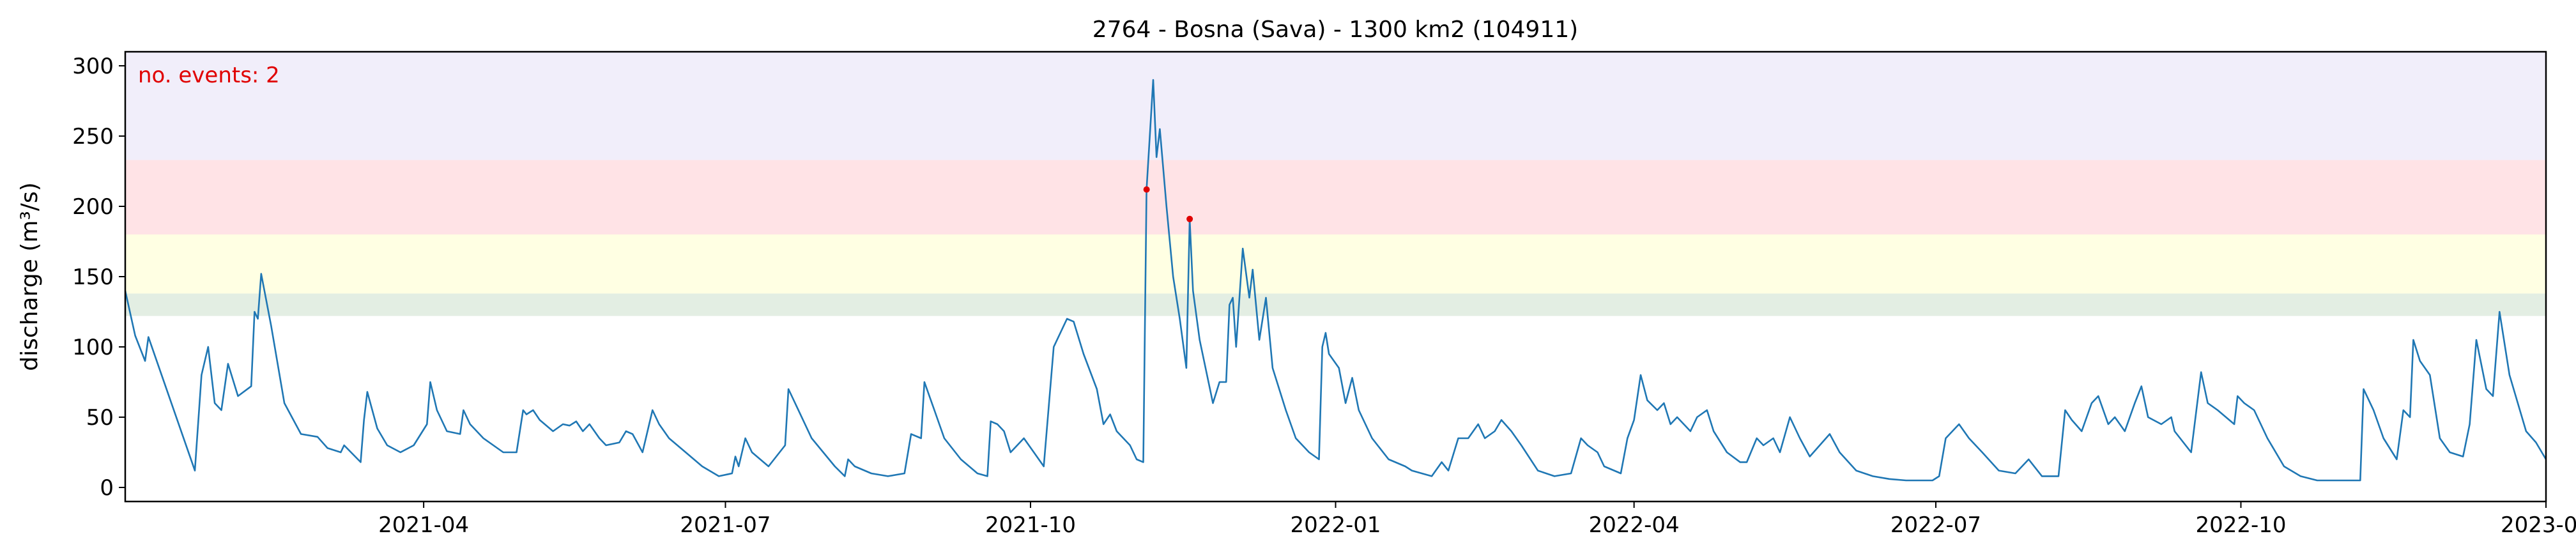  Describe the element at coordinates (1335, 30) in the screenshot. I see `chart-title: 2764 - Bosna (Sava) - 1300 km2 (104911)` at that location.